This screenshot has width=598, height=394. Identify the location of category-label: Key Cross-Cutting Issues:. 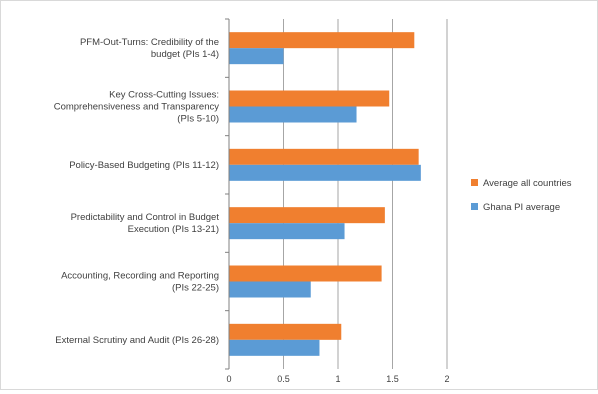
(164, 95).